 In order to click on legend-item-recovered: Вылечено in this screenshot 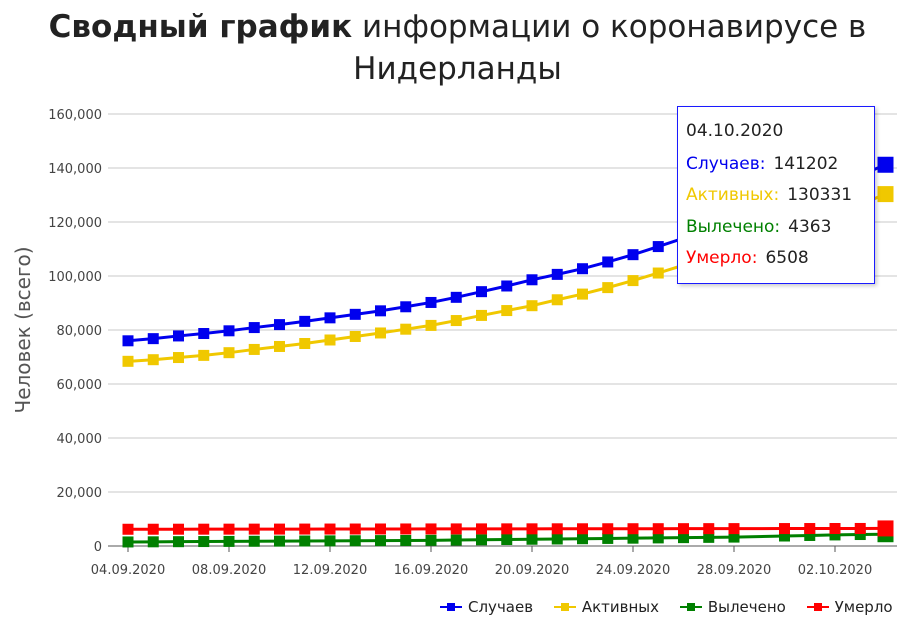, I will do `click(732, 607)`.